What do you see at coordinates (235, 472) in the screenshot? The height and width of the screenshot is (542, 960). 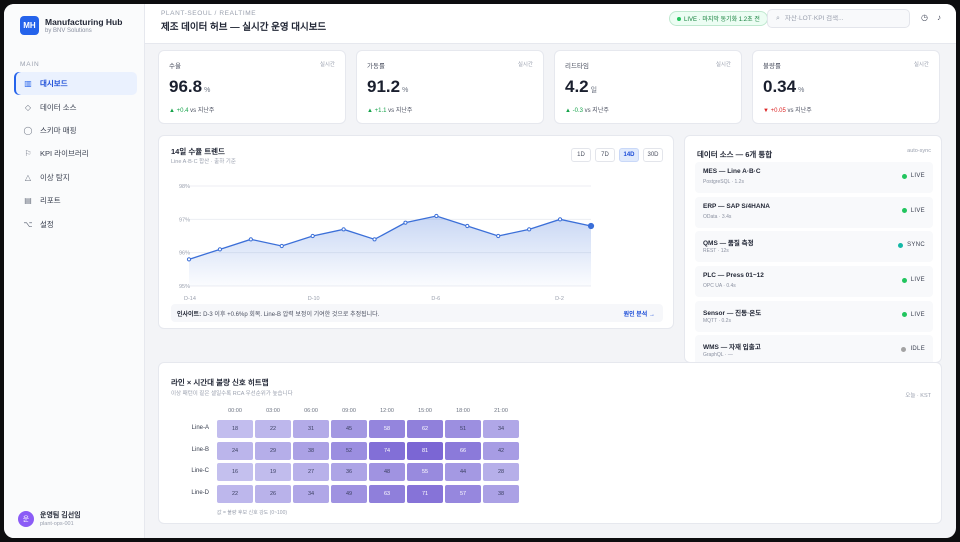 I see `heatmap-cell: 16` at bounding box center [235, 472].